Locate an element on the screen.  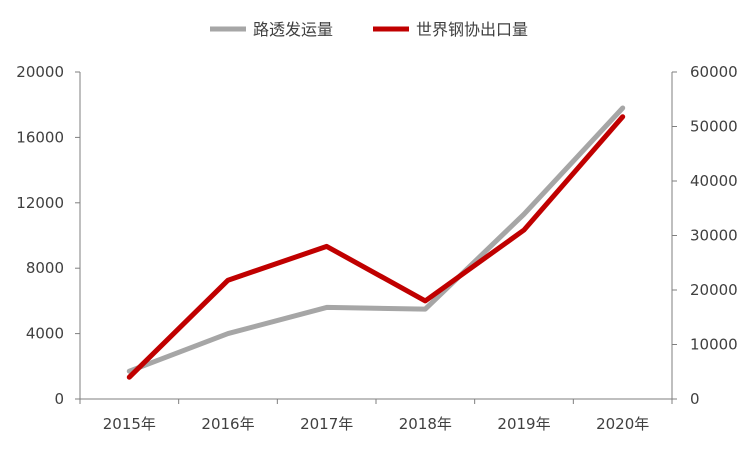
right-y-tick-label: 50000 is located at coordinates (714, 127).